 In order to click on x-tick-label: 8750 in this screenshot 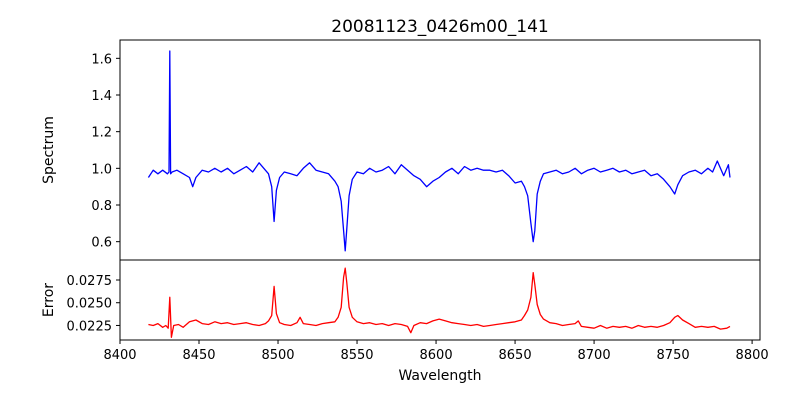, I will do `click(673, 355)`.